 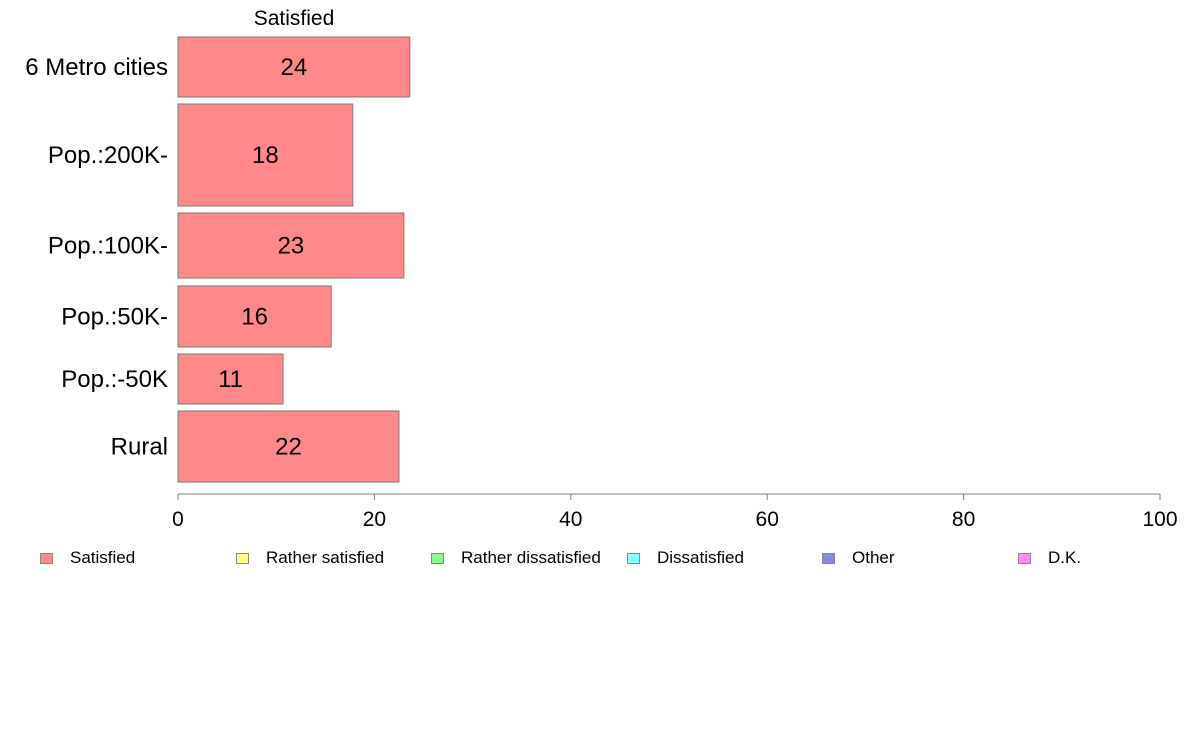 I want to click on bar-value-label: 23, so click(x=291, y=246).